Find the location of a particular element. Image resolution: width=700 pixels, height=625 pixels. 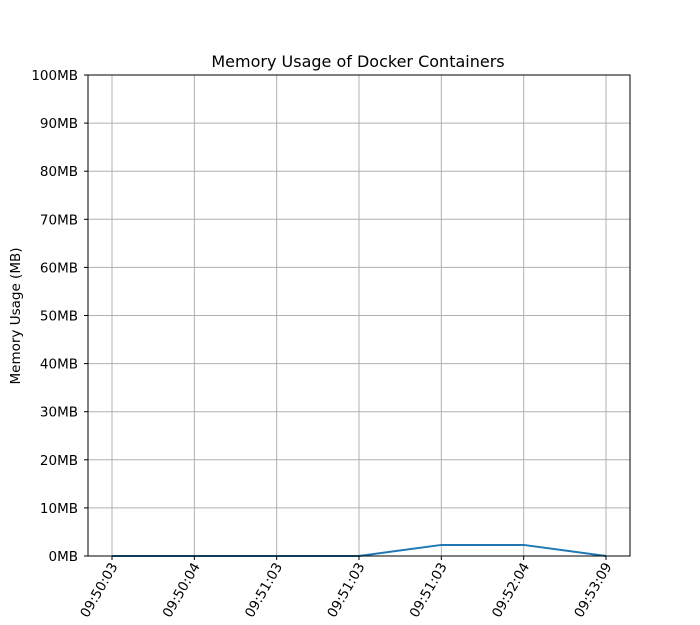

y-axis-label: Memory Usage (MB) is located at coordinates (16, 316).